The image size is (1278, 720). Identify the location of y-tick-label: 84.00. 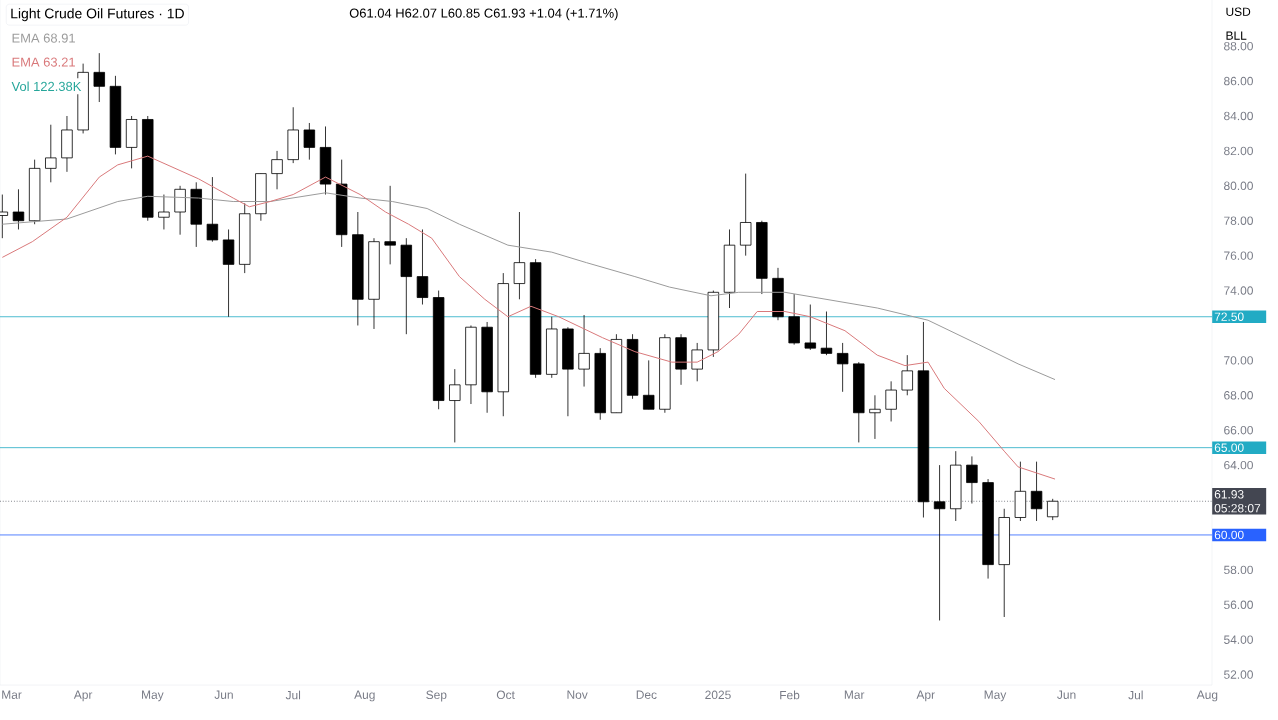
(1238, 116).